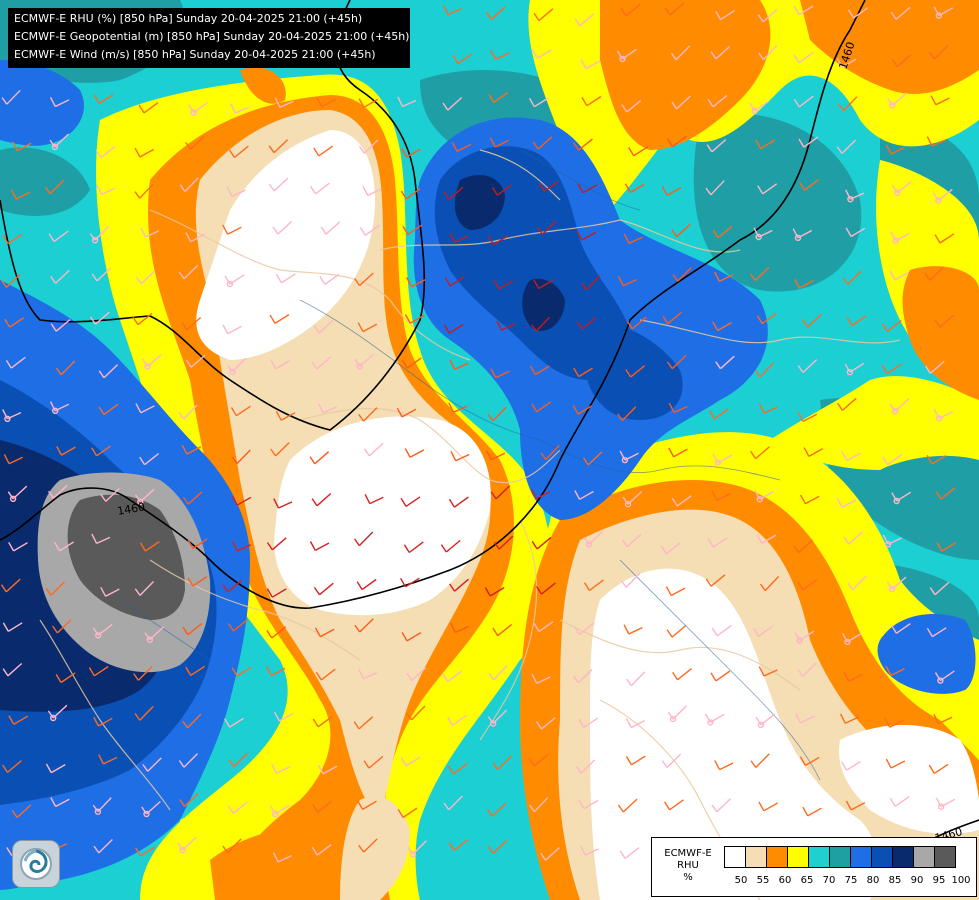 This screenshot has height=900, width=979. Describe the element at coordinates (688, 877) in the screenshot. I see `legend-unit: %` at that location.